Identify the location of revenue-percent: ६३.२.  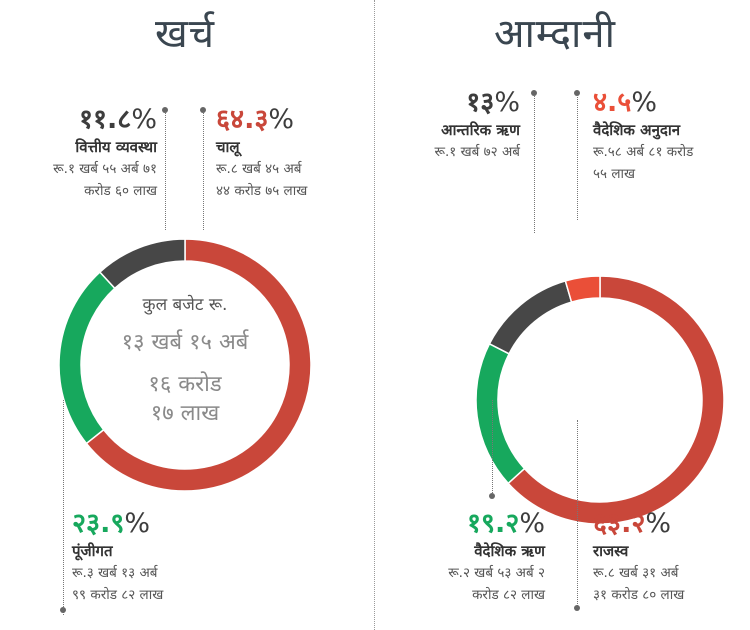
(619, 523).